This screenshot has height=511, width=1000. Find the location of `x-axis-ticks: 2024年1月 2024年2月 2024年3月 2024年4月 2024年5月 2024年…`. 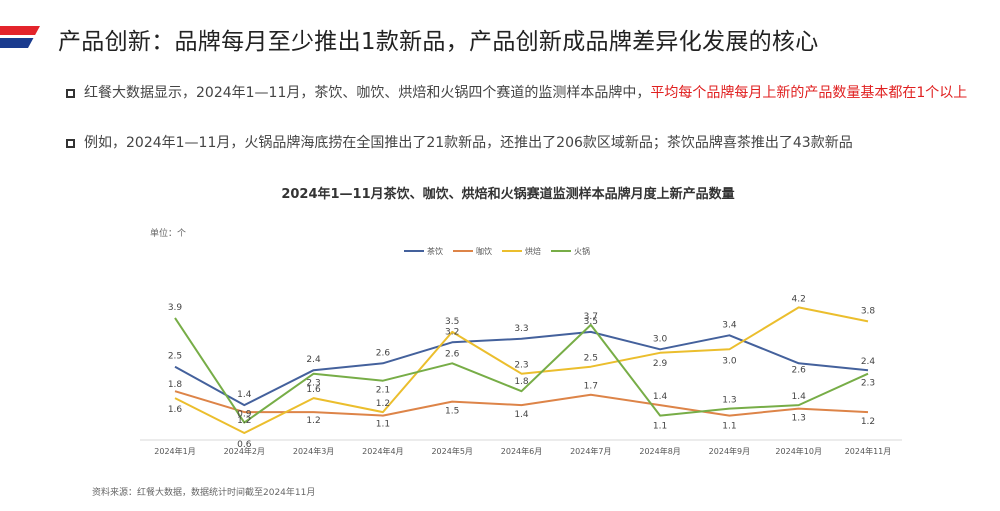

x-axis-ticks: 2024年1月 2024年2月 2024年3月 2024年4月 2024年5月 2024年… is located at coordinates (522, 451).